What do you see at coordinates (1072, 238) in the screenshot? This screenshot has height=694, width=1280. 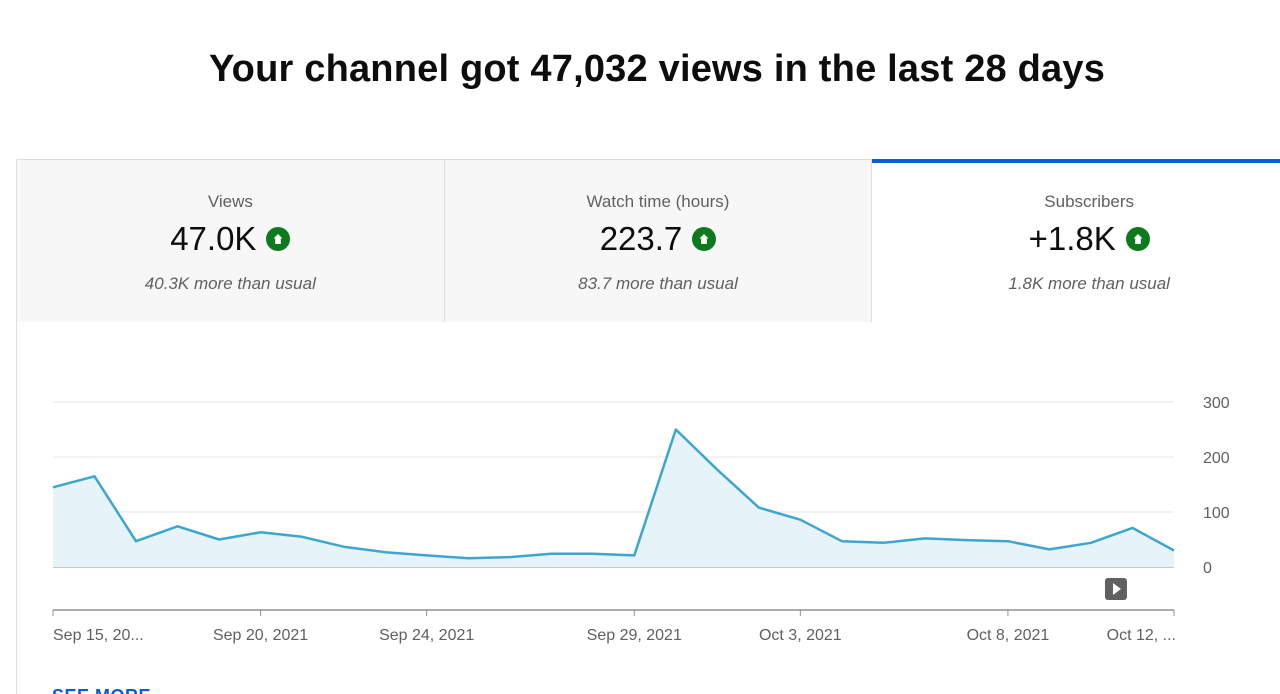 I see `tab-value: +1.8K` at bounding box center [1072, 238].